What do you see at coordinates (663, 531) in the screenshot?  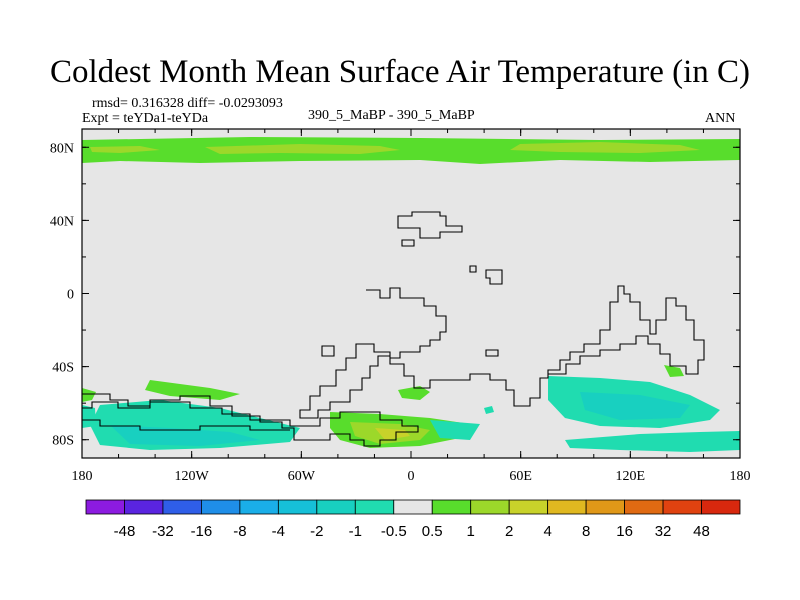 I see `colorbar-label: 32` at bounding box center [663, 531].